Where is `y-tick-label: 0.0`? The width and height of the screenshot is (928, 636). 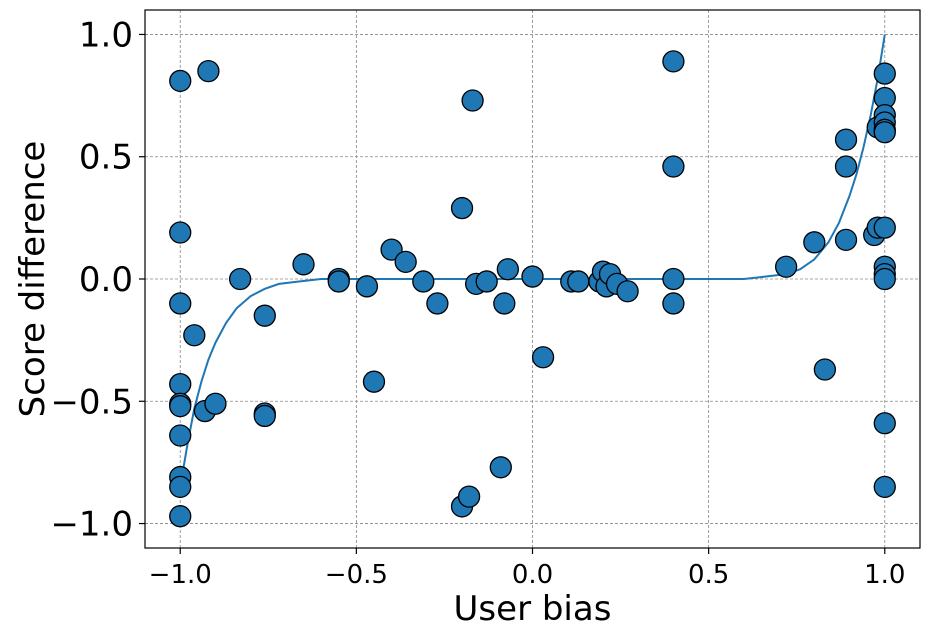 y-tick-label: 0.0 is located at coordinates (106, 280).